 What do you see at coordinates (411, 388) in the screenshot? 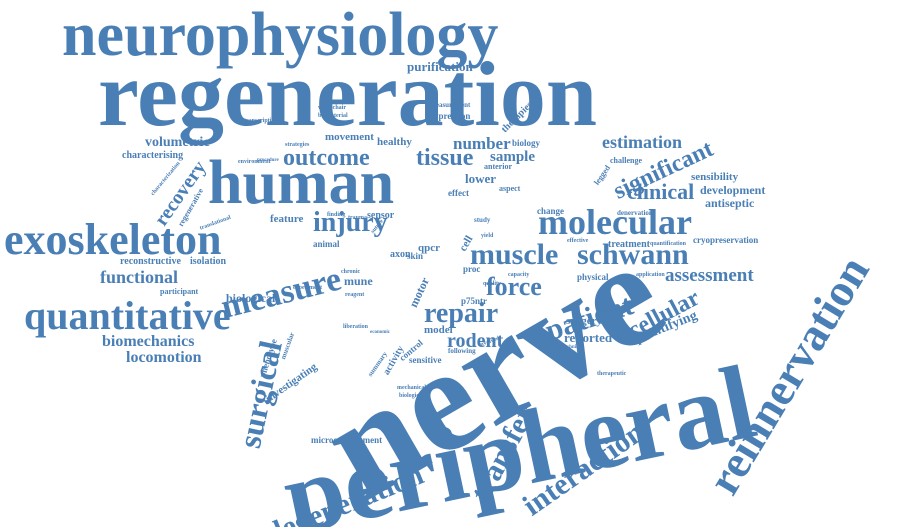
I see `word-mechanical: mechanical` at bounding box center [411, 388].